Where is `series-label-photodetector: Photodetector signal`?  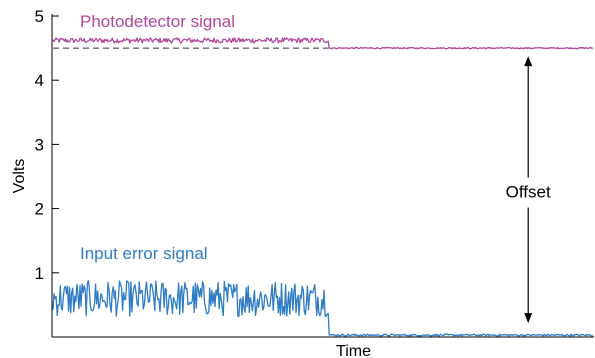 series-label-photodetector: Photodetector signal is located at coordinates (157, 21).